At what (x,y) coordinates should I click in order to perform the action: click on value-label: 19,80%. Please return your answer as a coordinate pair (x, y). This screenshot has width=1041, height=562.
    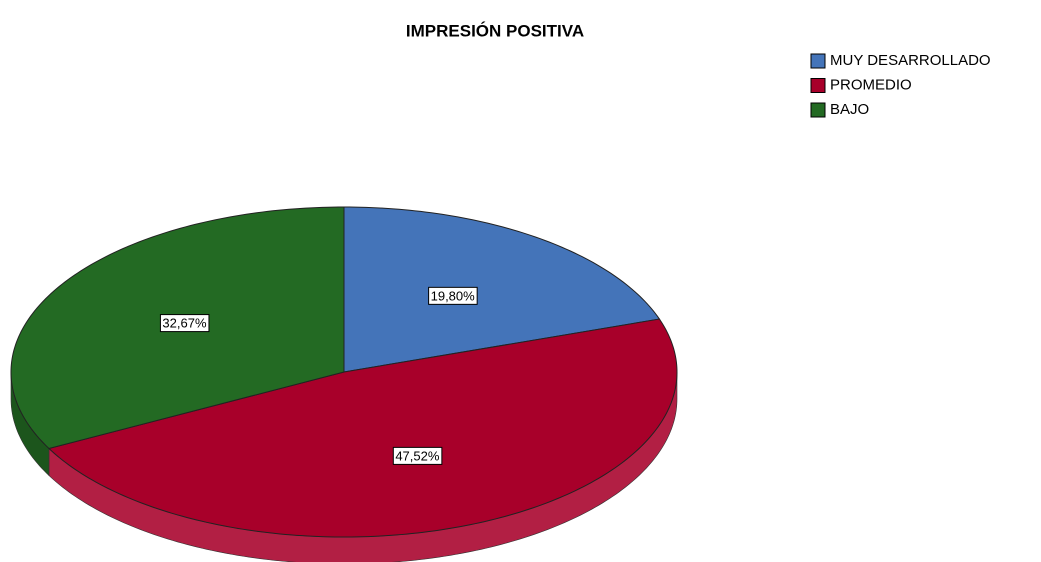
    Looking at the image, I should click on (453, 295).